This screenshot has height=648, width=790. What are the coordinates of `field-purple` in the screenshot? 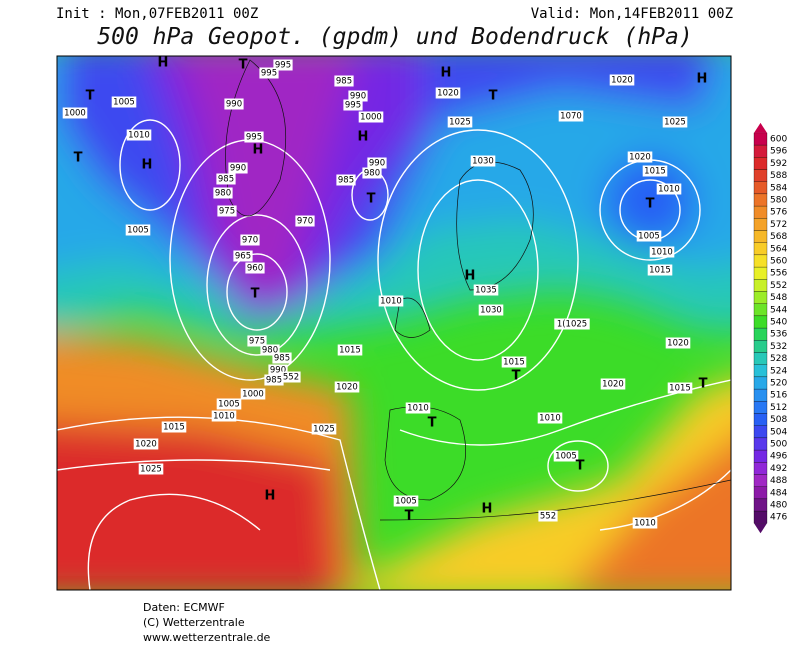 It's located at (266, 178).